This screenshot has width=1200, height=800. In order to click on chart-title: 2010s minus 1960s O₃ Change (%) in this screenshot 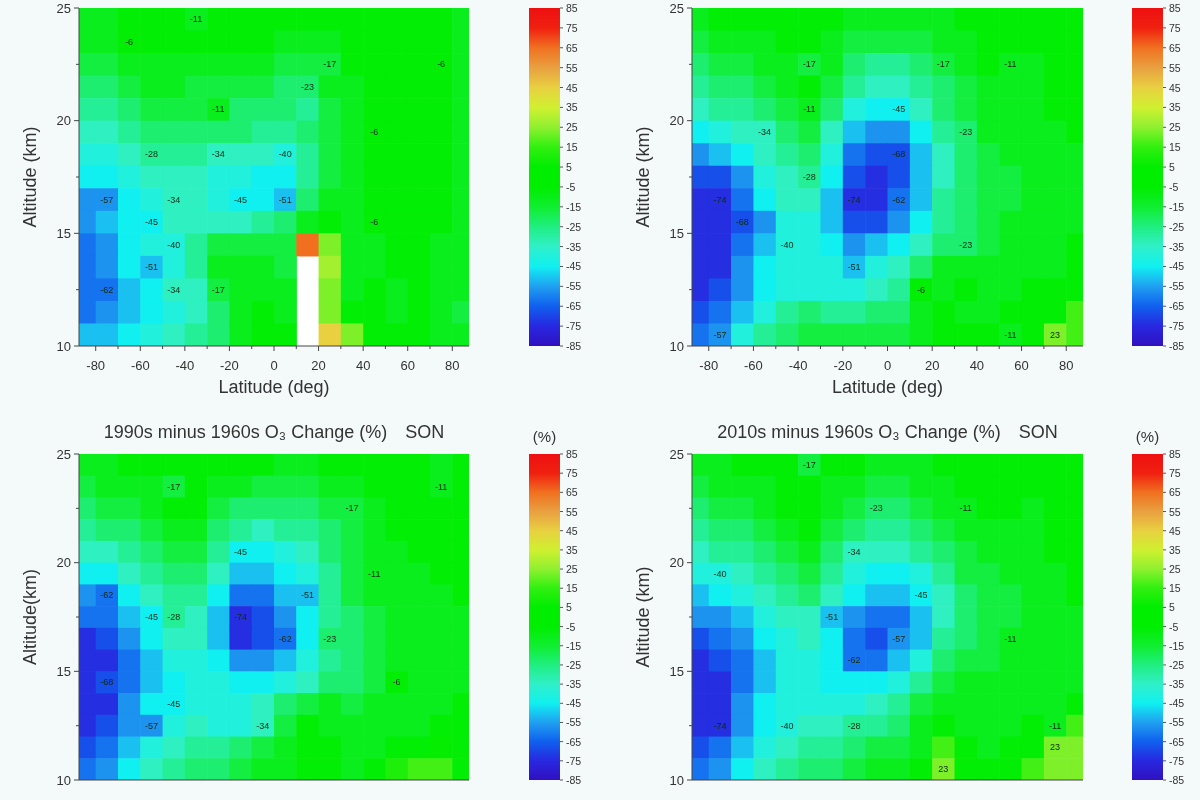, I will do `click(859, 432)`.